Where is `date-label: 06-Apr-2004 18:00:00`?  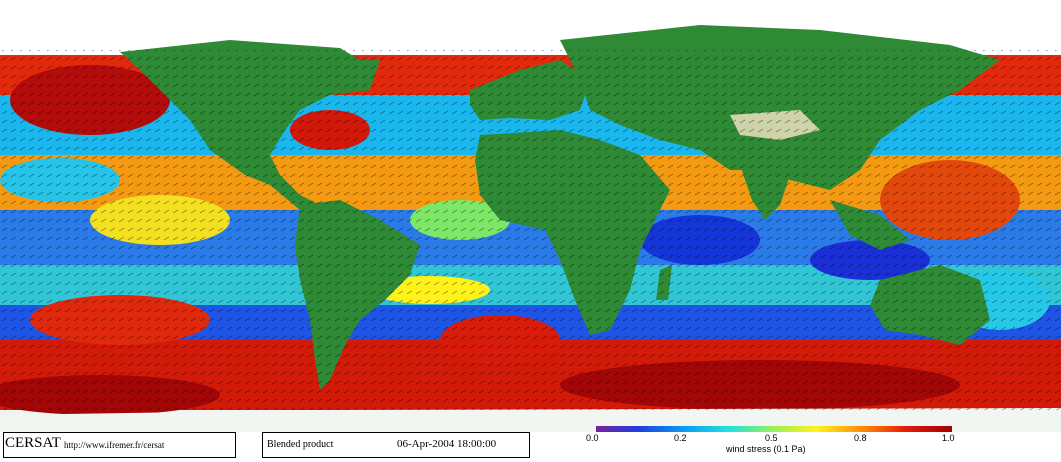 date-label: 06-Apr-2004 18:00:00 is located at coordinates (447, 444).